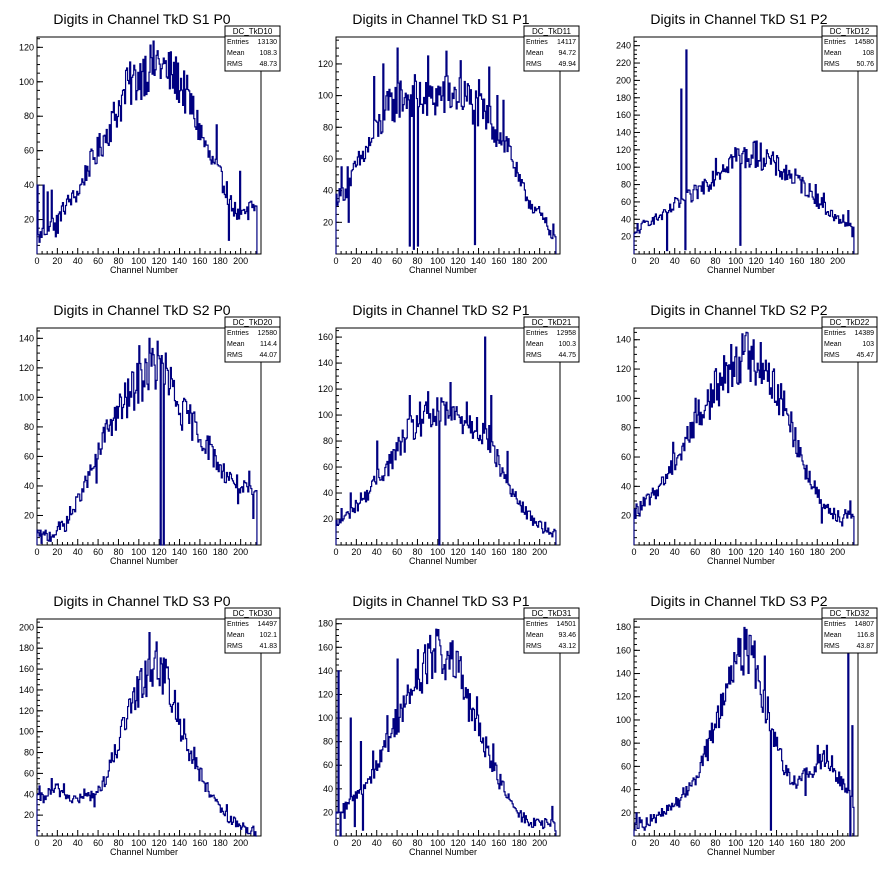 The image size is (896, 872). What do you see at coordinates (744, 731) in the screenshot?
I see `histogram-series` at bounding box center [744, 731].